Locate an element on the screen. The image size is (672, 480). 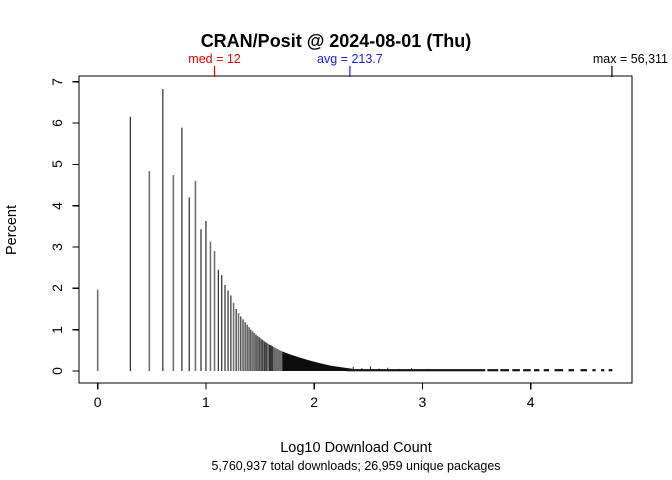
x-tick-label: 4 is located at coordinates (530, 402).